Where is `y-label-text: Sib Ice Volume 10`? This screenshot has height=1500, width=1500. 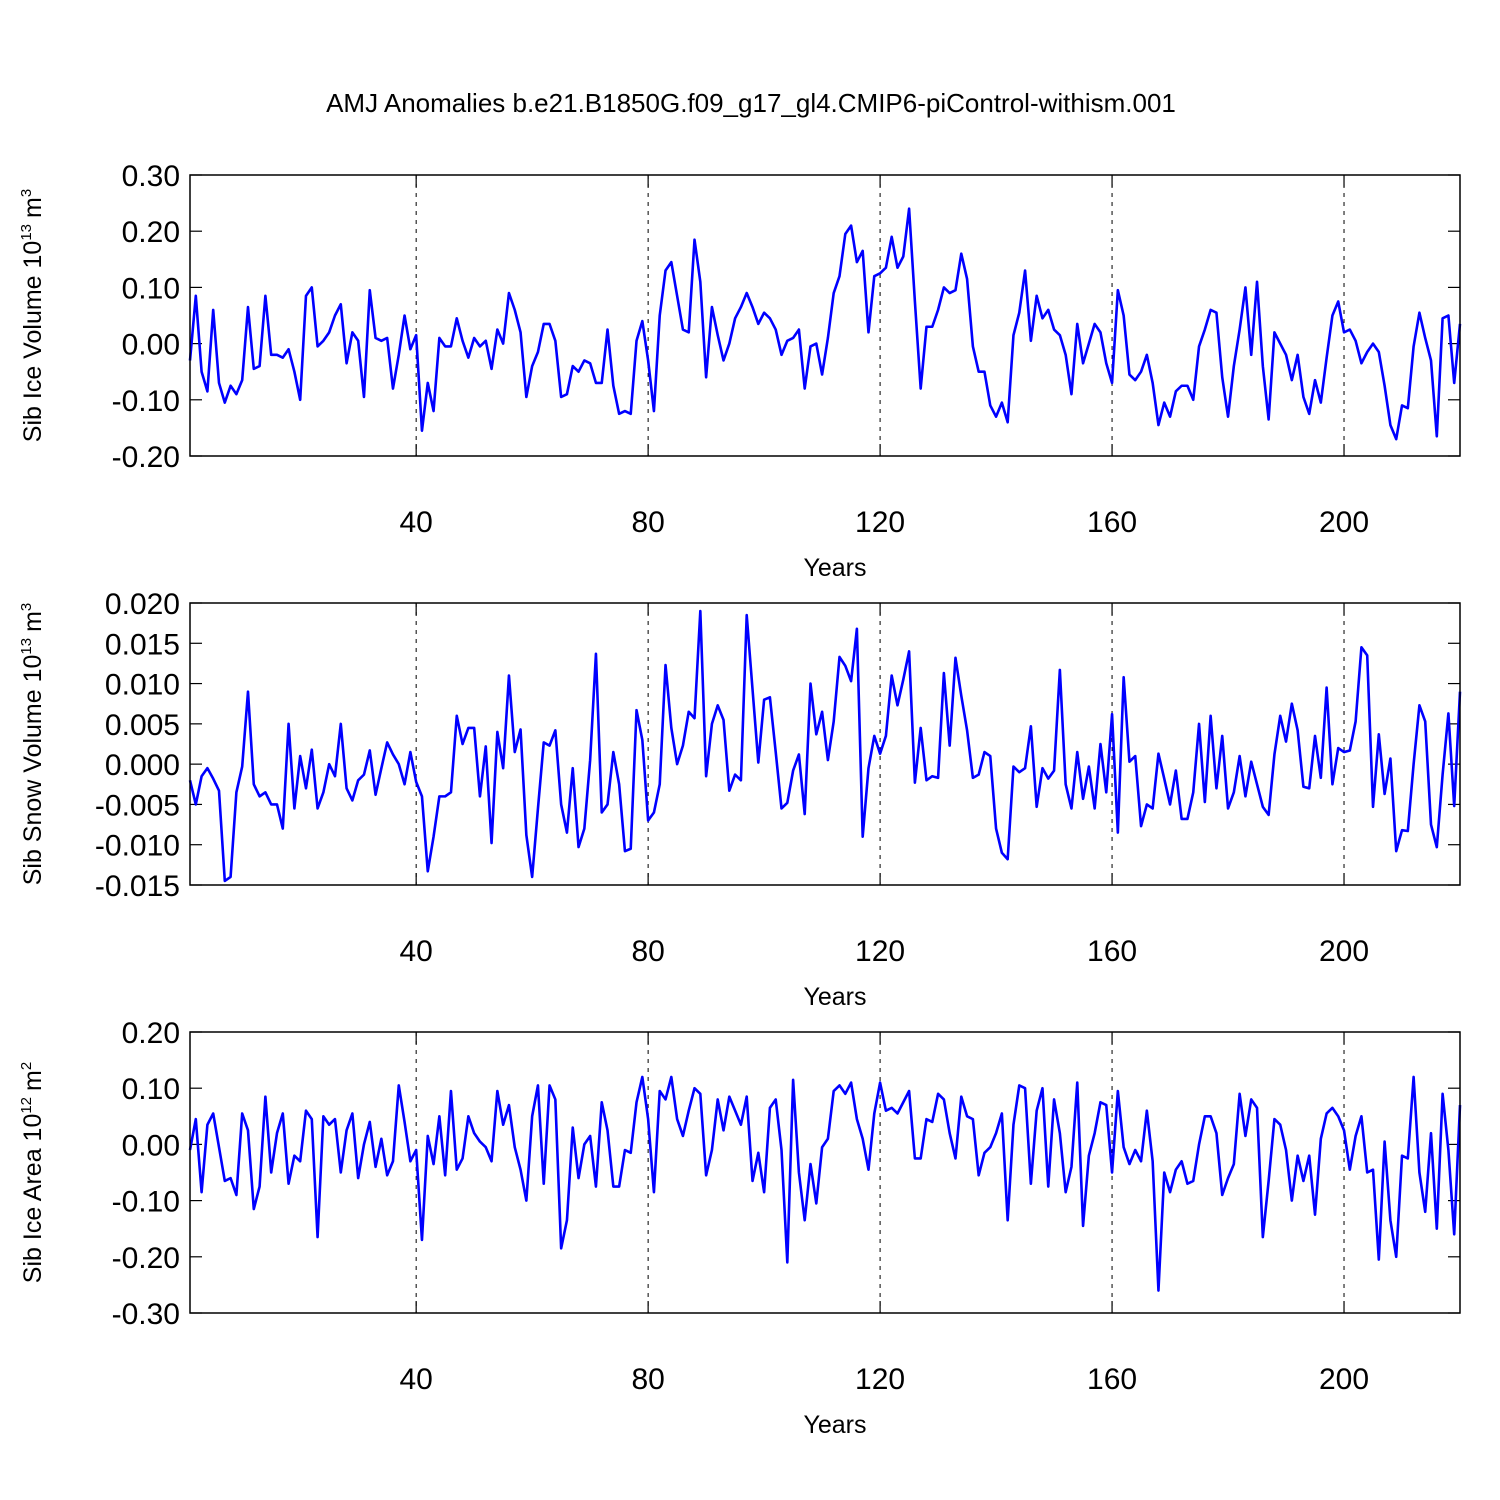 y-label-text: Sib Ice Volume 10 is located at coordinates (33, 342).